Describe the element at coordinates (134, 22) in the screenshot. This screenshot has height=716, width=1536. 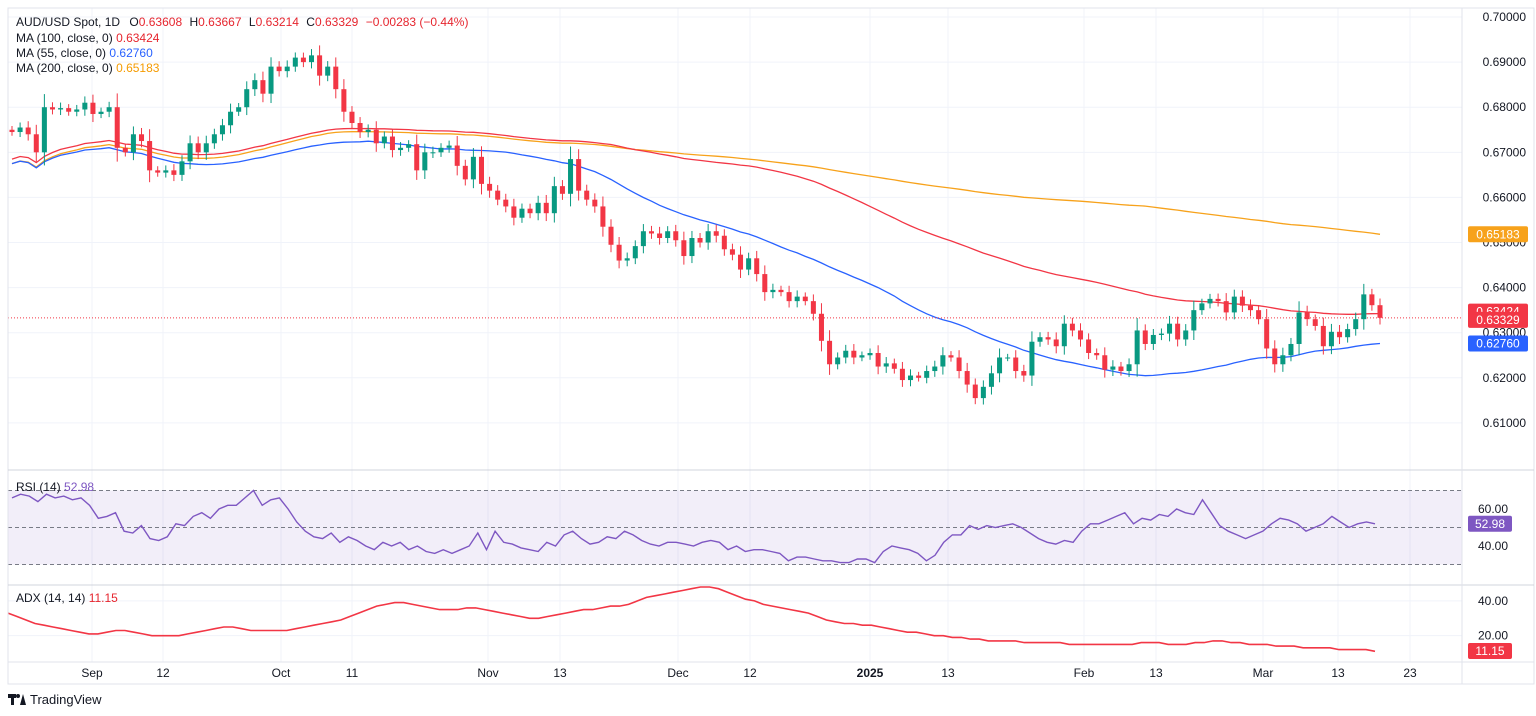
I see `open-label: O` at that location.